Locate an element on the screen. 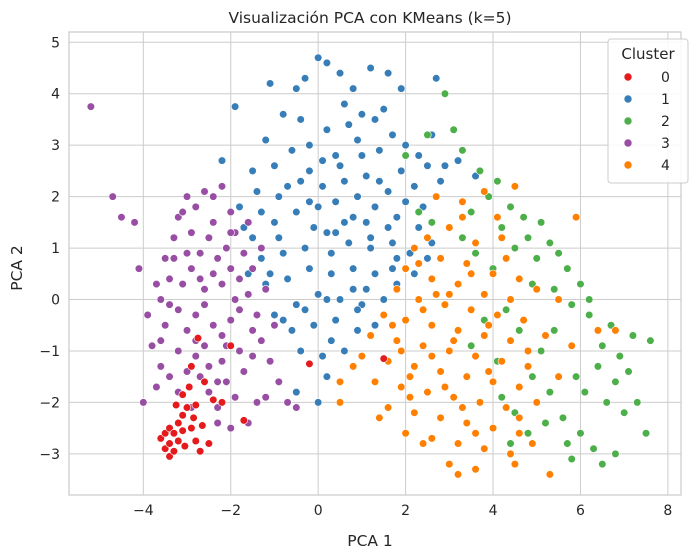 Image resolution: width=699 pixels, height=556 pixels. legend-label-cluster-0: 0 is located at coordinates (665, 78).